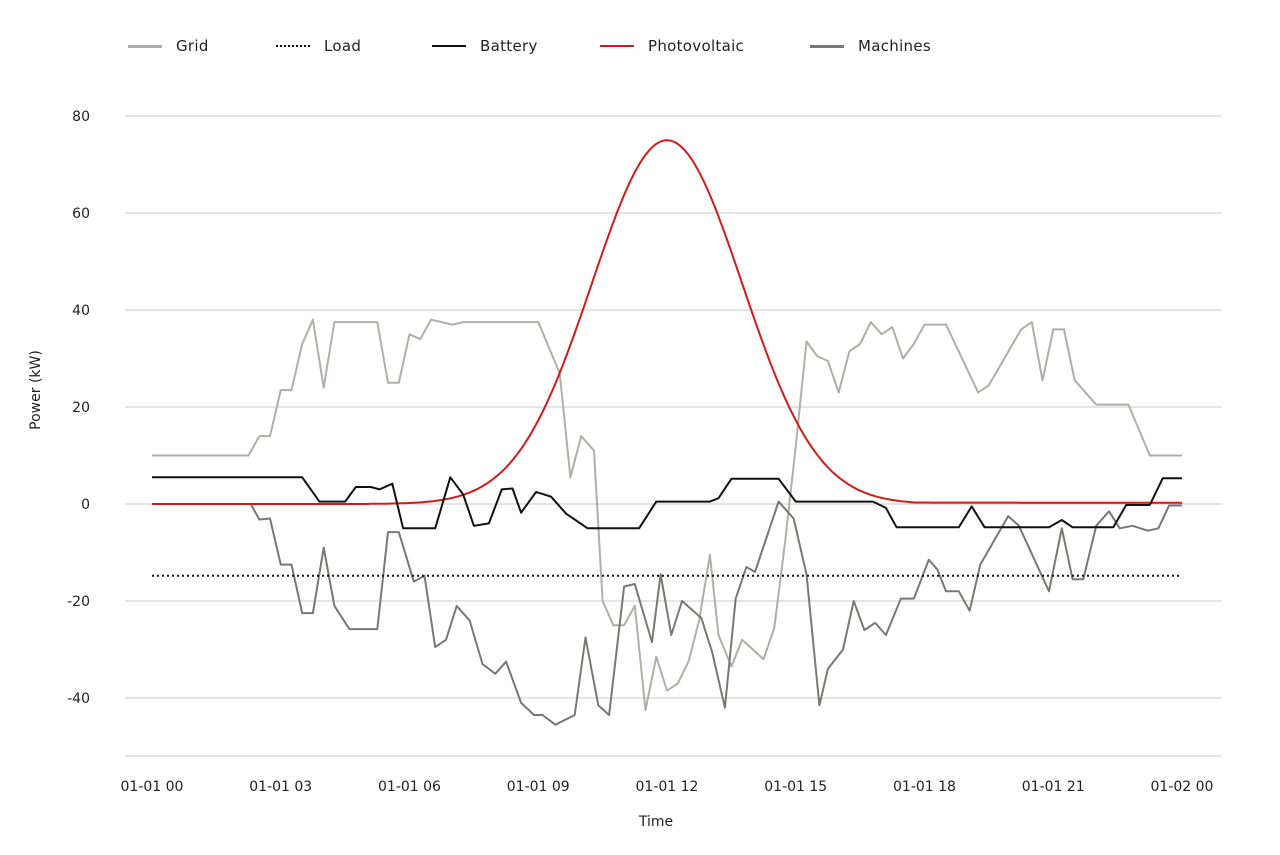 The image size is (1280, 855). Describe the element at coordinates (409, 787) in the screenshot. I see `x-tick-label: 01-01 06` at that location.